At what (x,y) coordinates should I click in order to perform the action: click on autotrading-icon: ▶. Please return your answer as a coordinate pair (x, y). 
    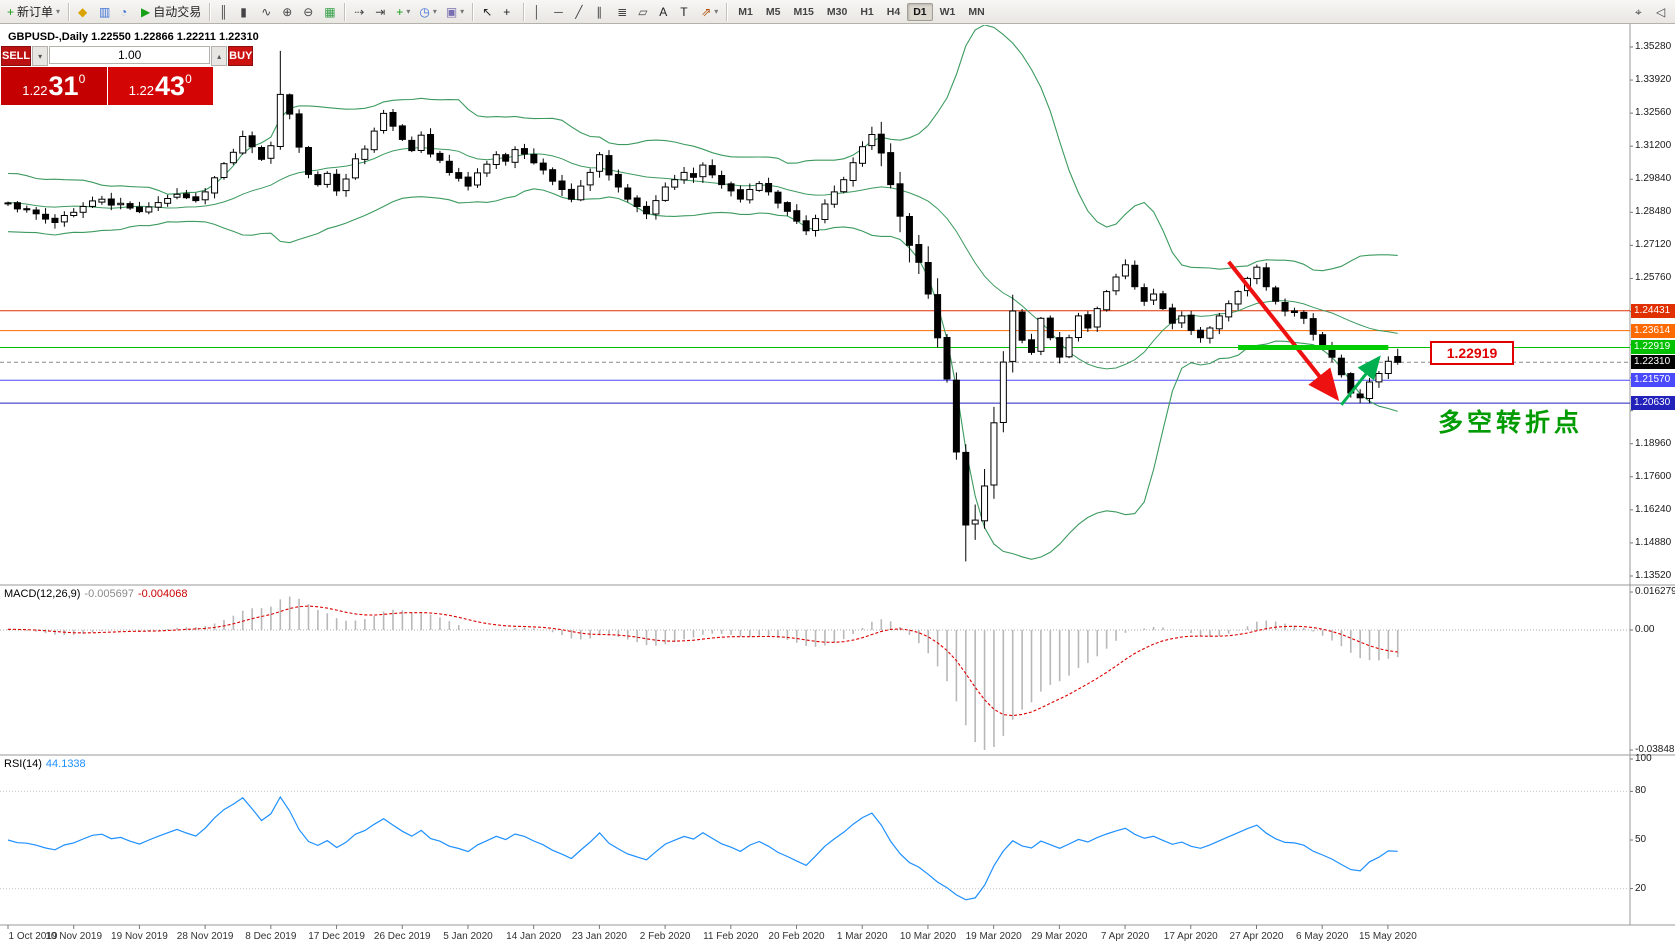
    Looking at the image, I should click on (146, 11).